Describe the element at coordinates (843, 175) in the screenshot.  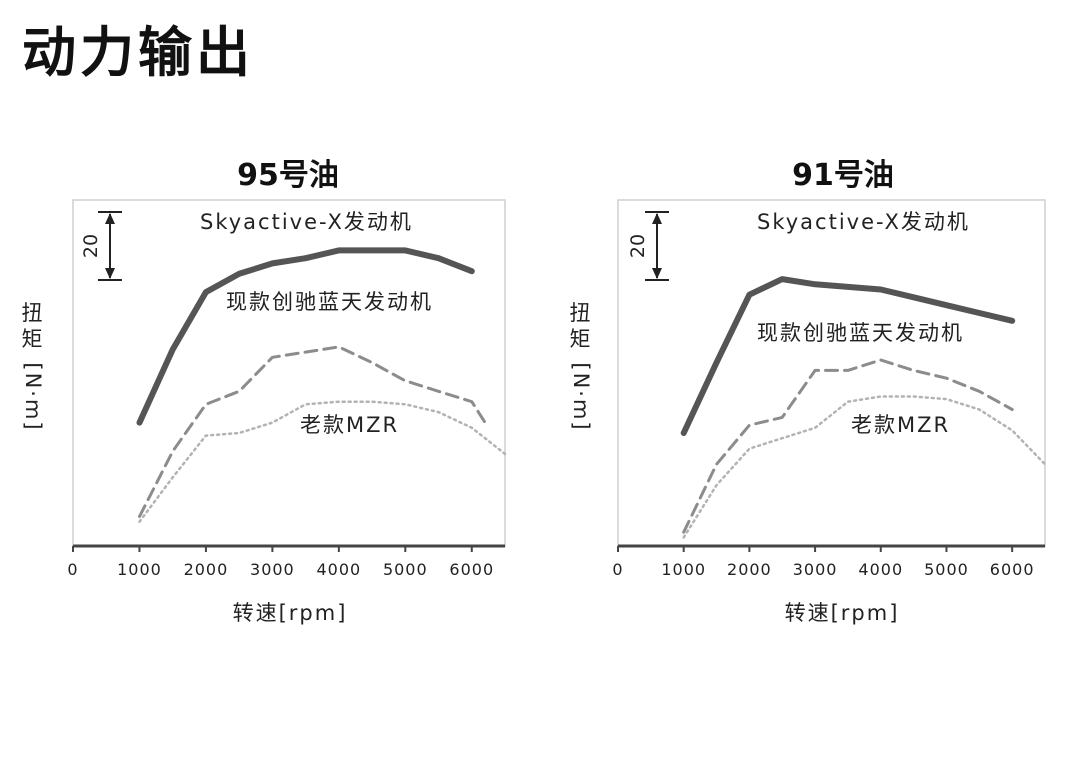
I see `chart-title: 91号油` at that location.